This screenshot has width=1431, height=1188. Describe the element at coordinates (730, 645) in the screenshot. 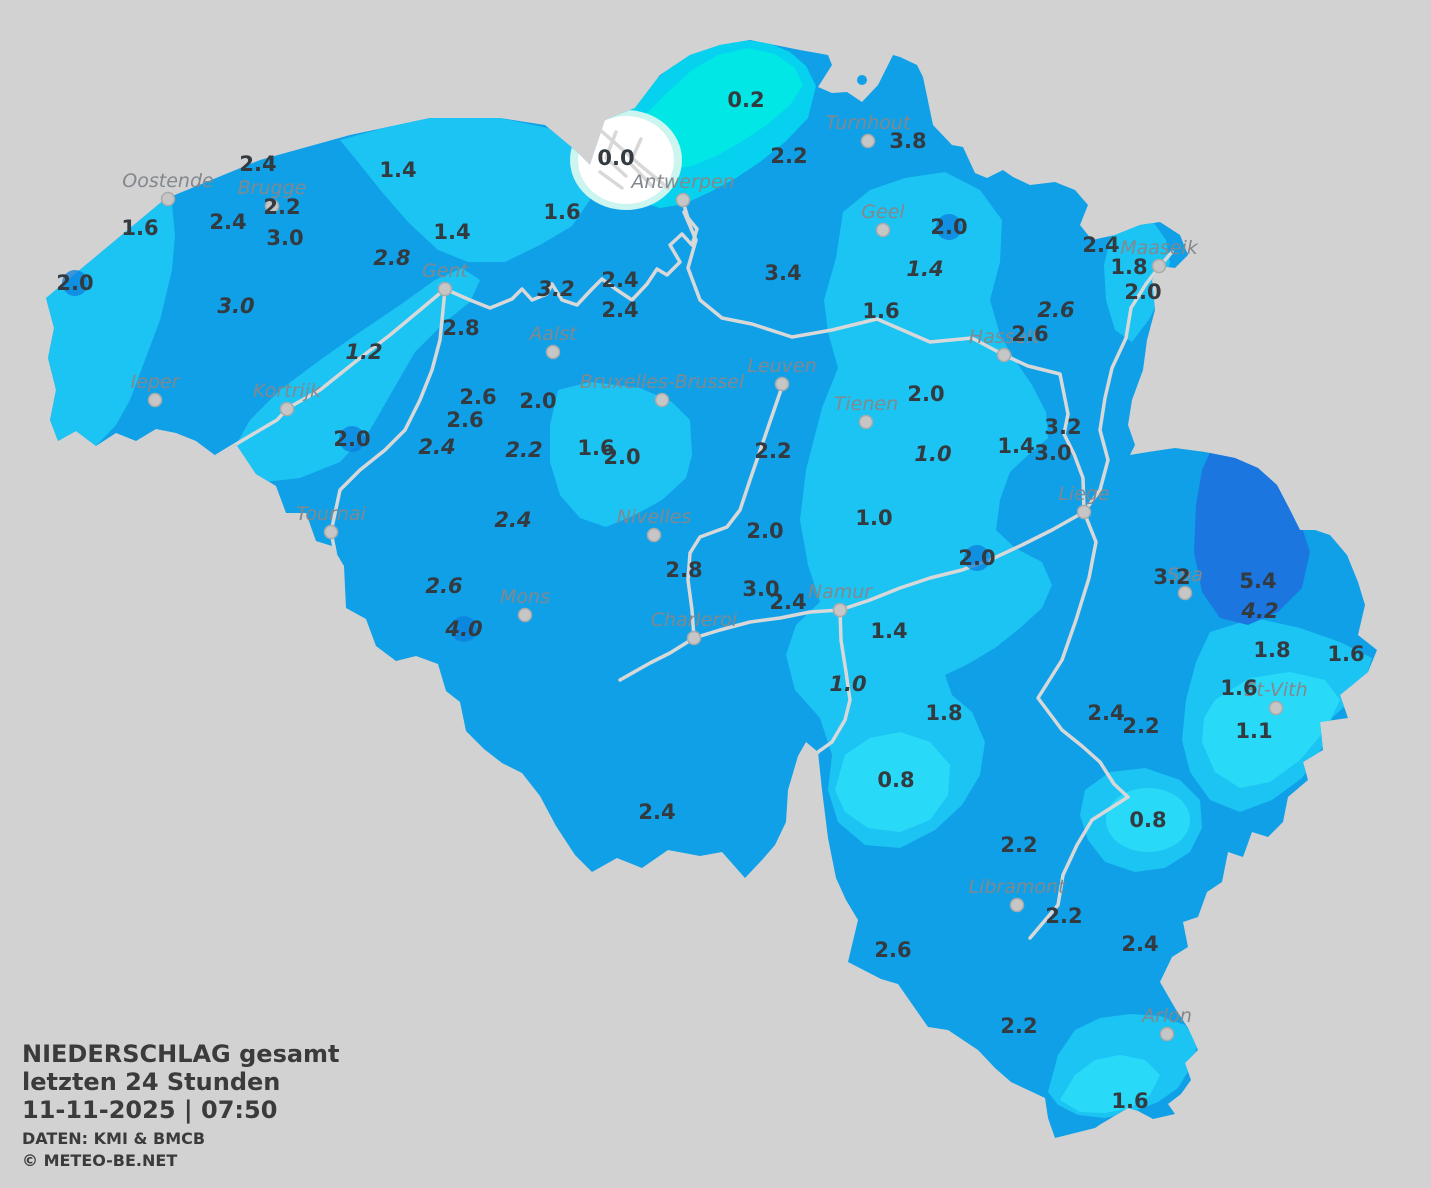

I see `river-sambre` at that location.